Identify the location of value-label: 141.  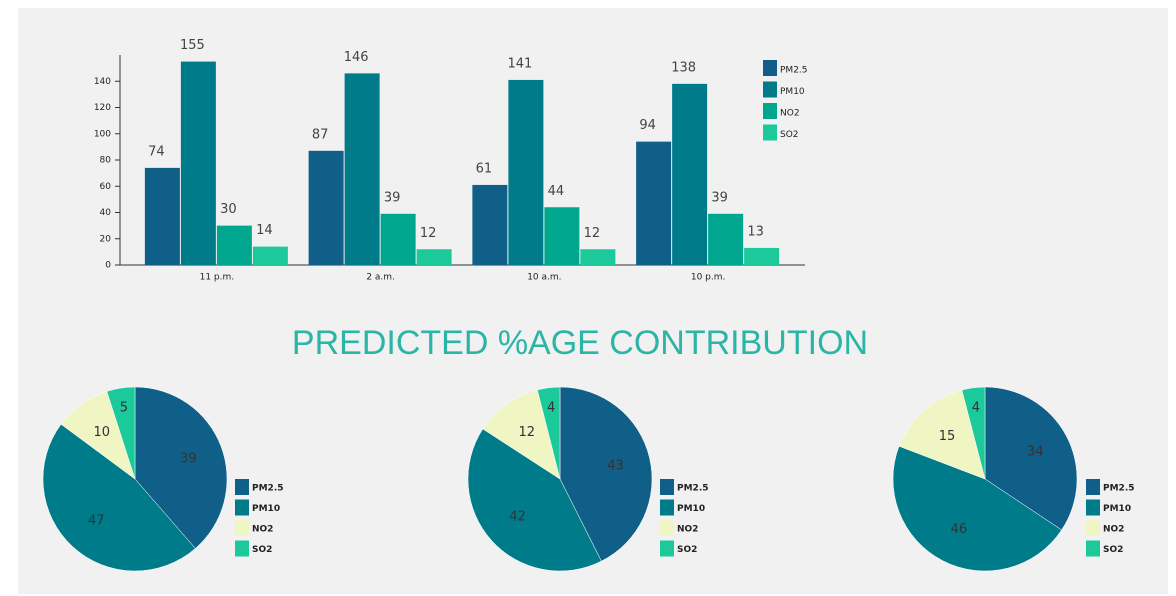
(519, 63).